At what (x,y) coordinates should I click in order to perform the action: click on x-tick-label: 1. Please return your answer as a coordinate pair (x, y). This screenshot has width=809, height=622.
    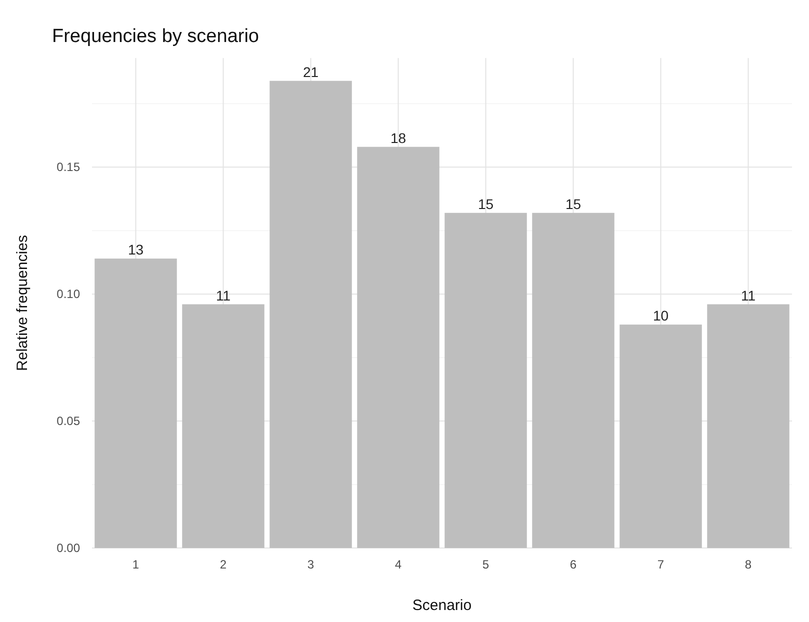
    Looking at the image, I should click on (136, 565).